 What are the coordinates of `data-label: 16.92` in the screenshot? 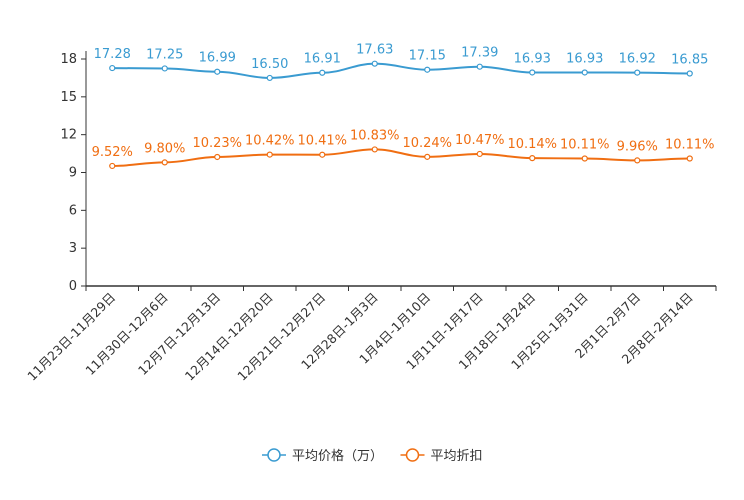 It's located at (637, 59).